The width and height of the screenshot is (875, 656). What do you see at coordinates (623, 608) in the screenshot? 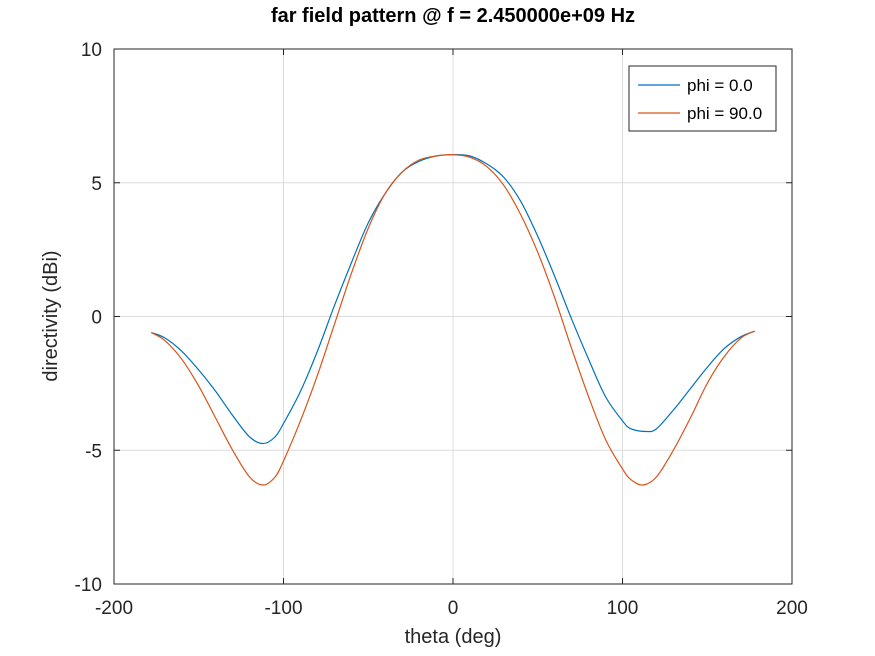
I see `x-tick-label: 100` at bounding box center [623, 608].